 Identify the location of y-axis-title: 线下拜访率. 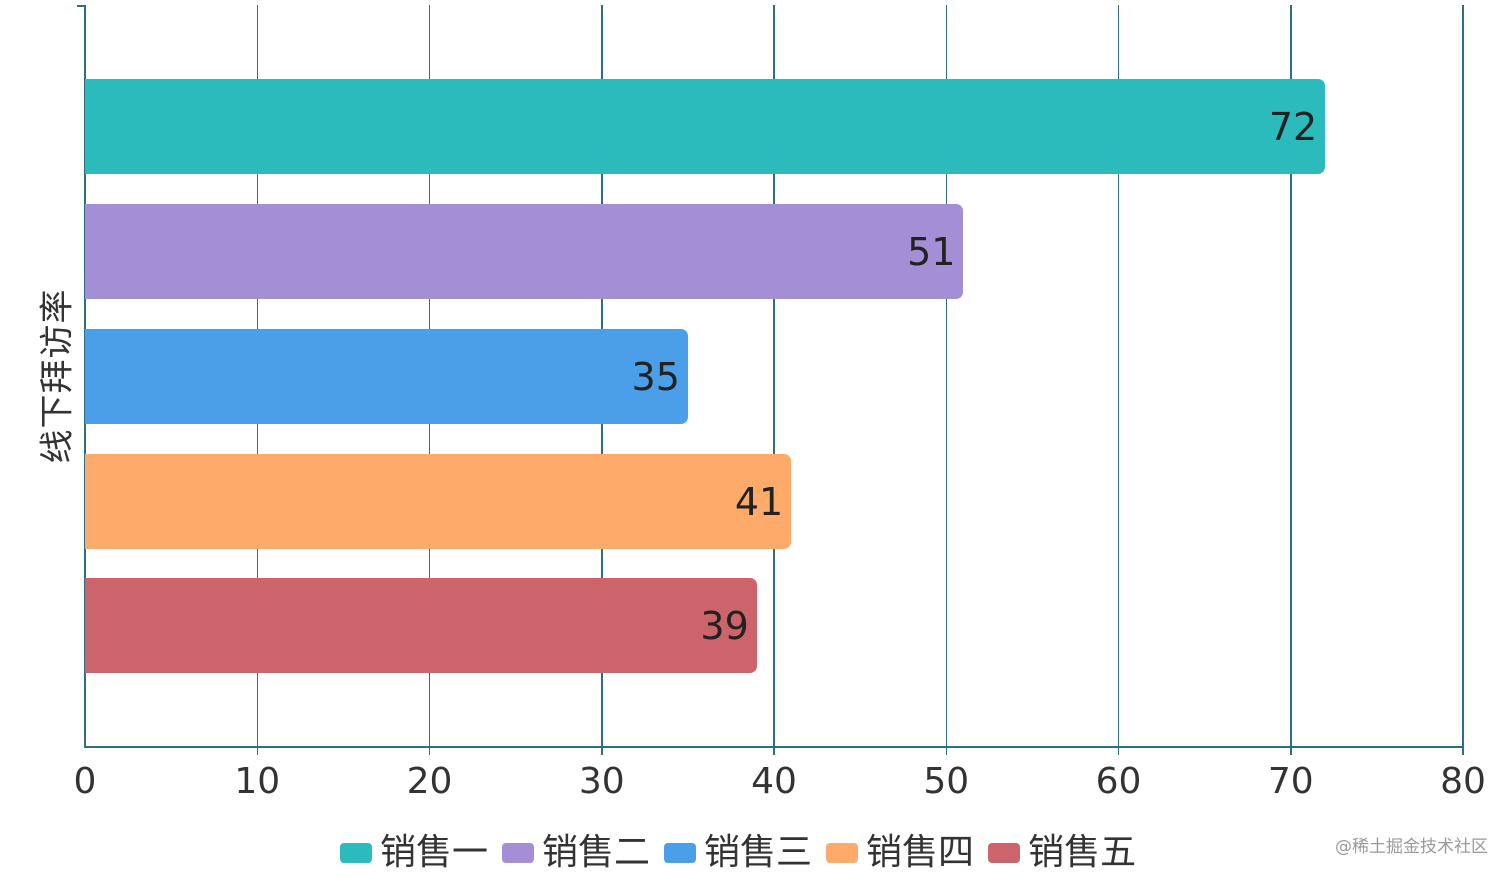
(57, 376).